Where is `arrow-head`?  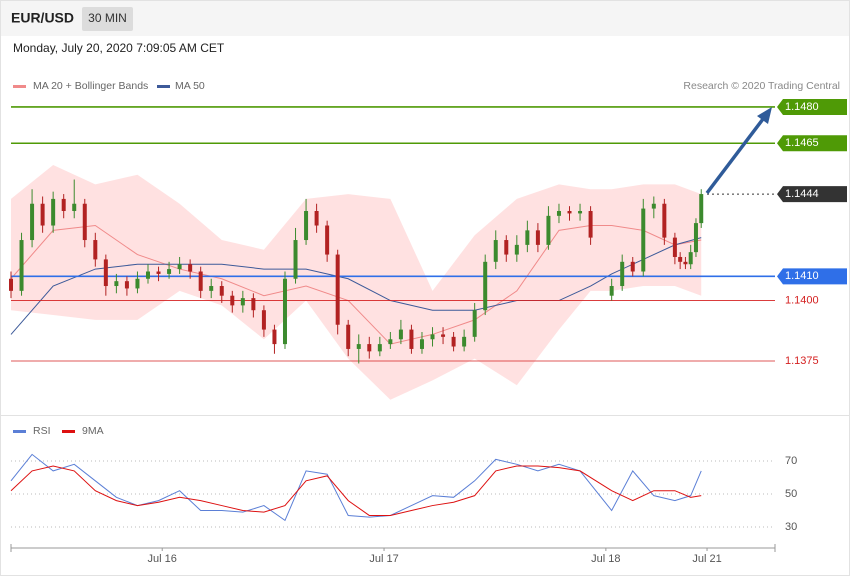 arrow-head is located at coordinates (764, 115).